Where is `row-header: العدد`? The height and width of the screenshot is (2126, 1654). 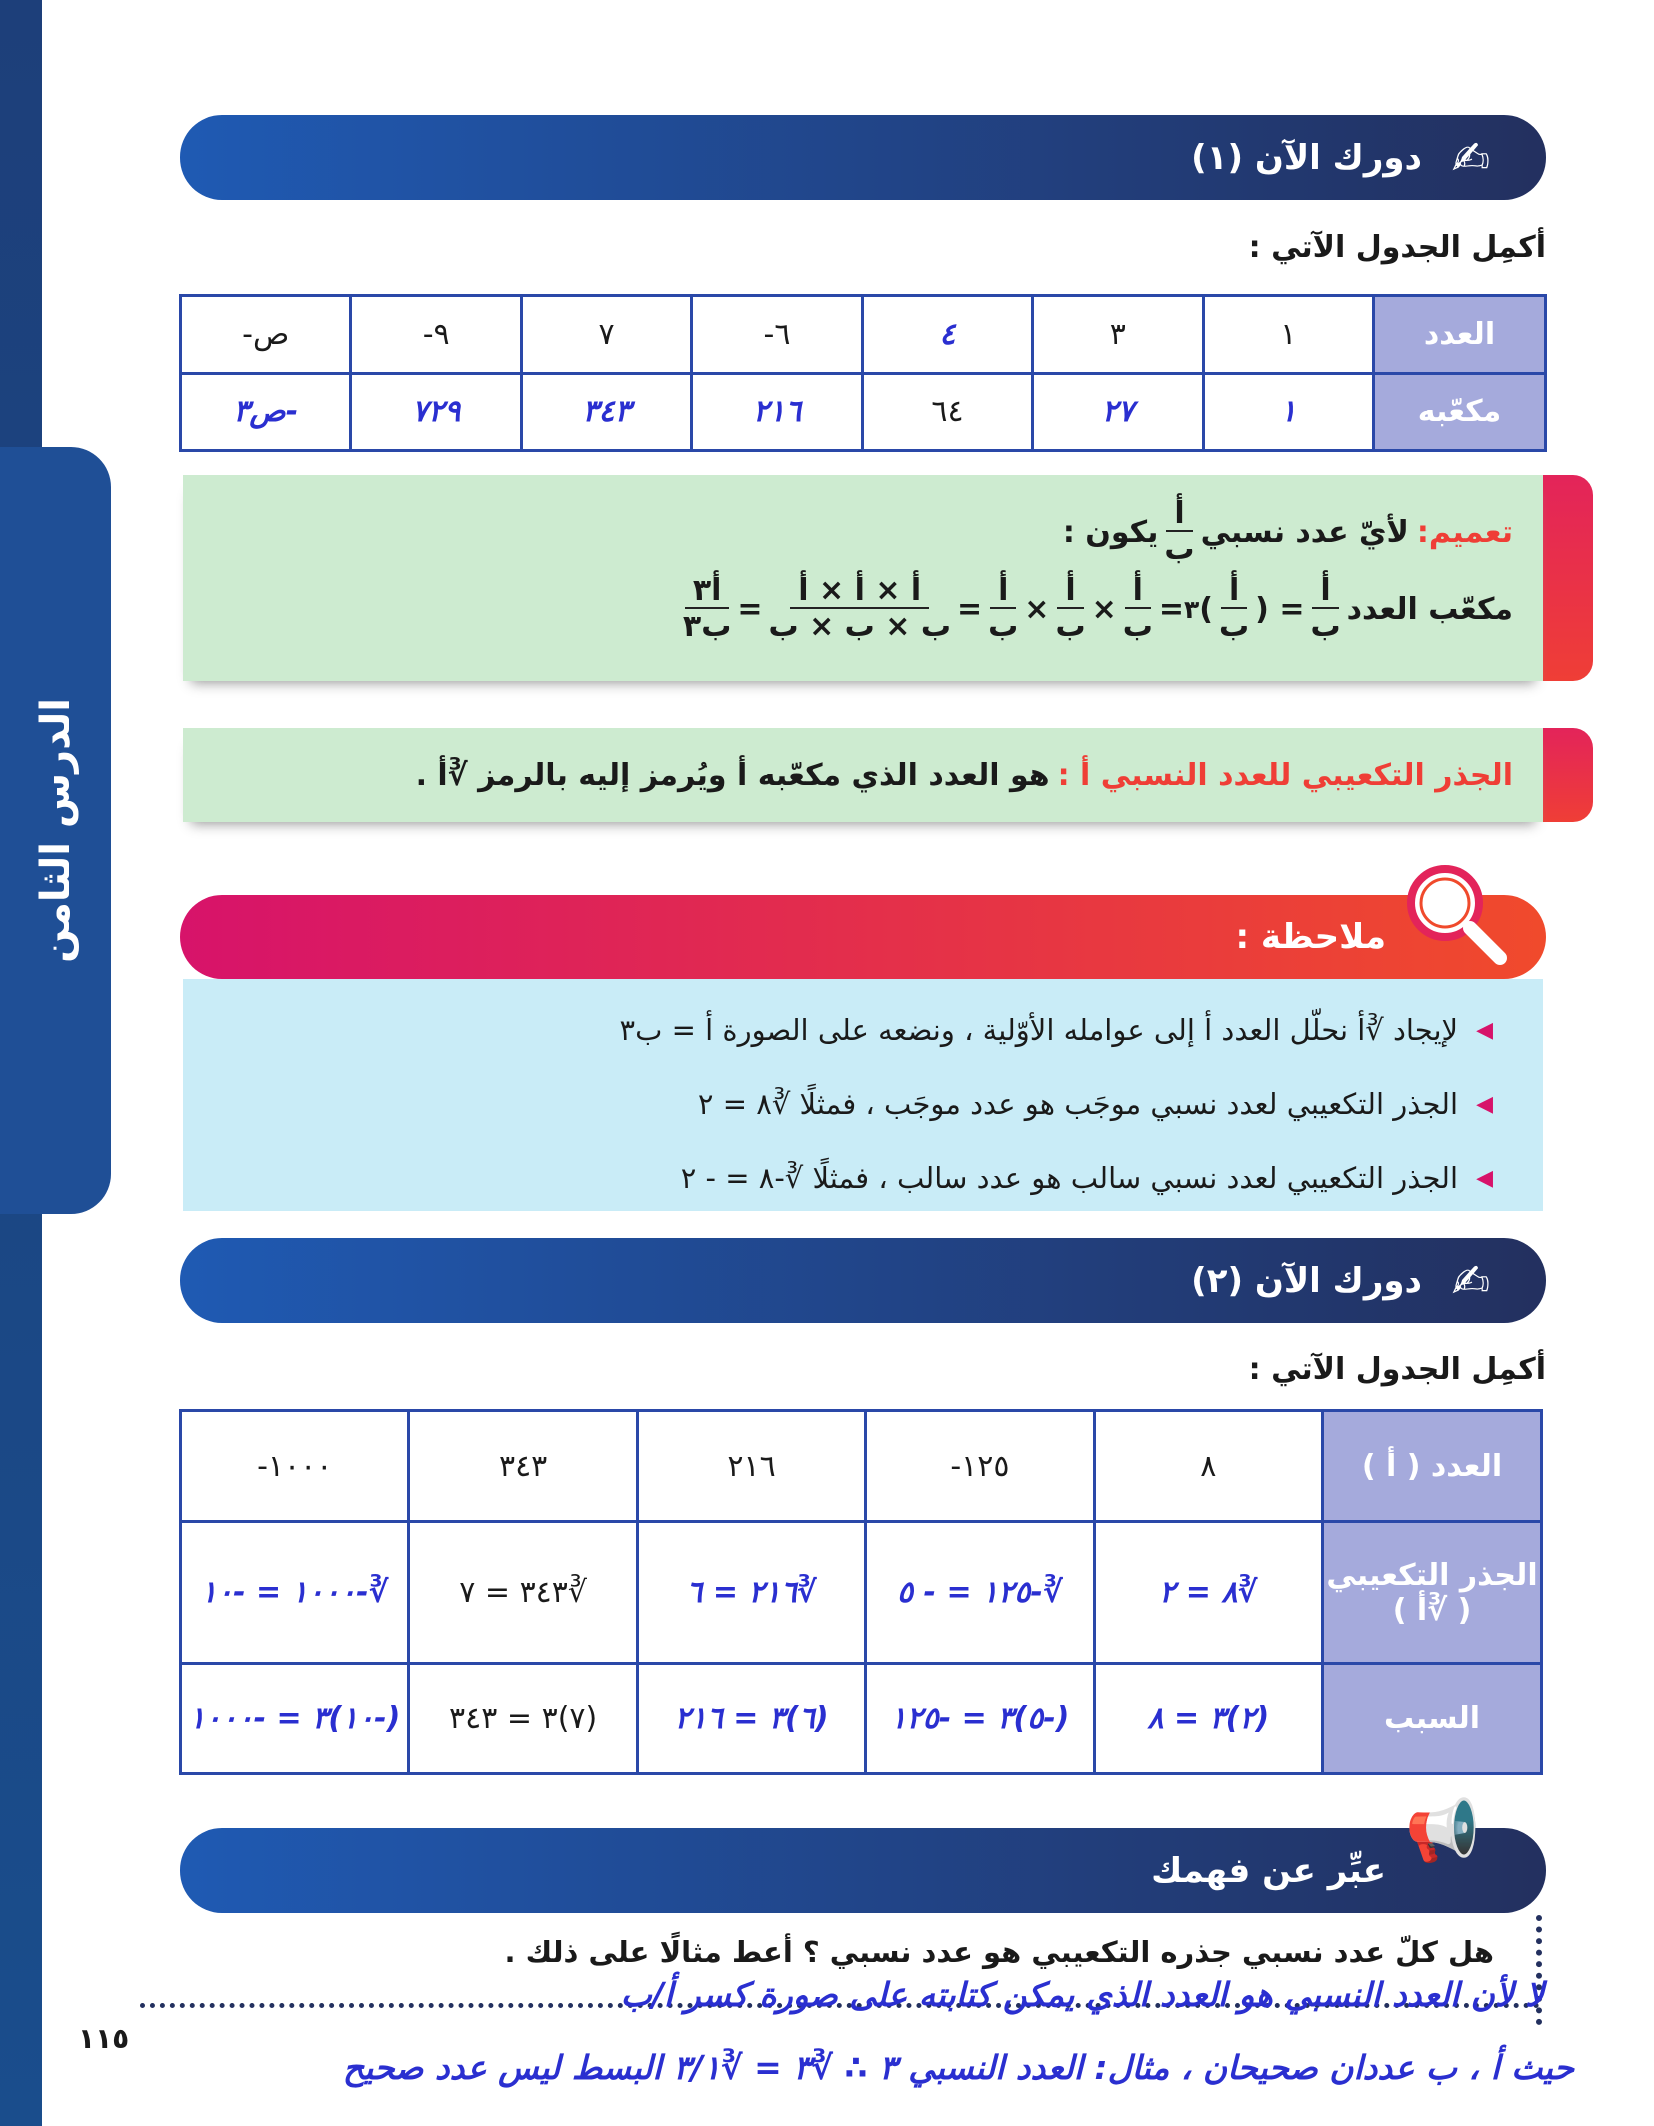 row-header: العدد is located at coordinates (1459, 334).